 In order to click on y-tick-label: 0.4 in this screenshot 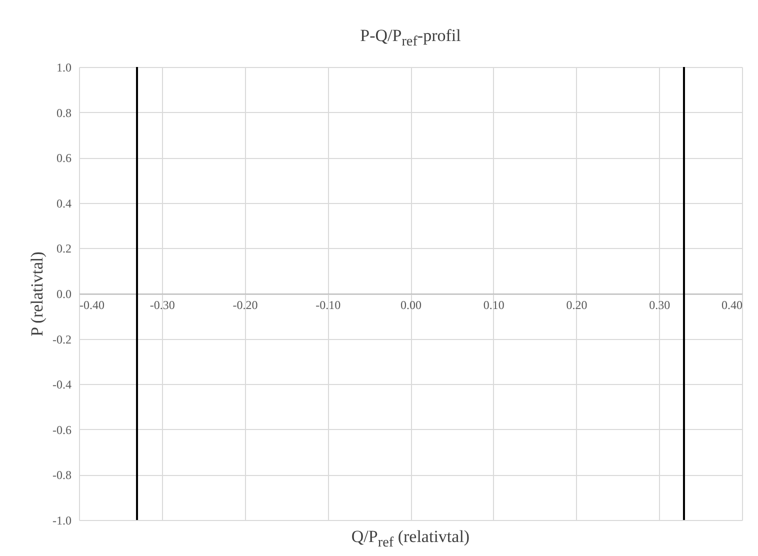, I will do `click(64, 203)`.